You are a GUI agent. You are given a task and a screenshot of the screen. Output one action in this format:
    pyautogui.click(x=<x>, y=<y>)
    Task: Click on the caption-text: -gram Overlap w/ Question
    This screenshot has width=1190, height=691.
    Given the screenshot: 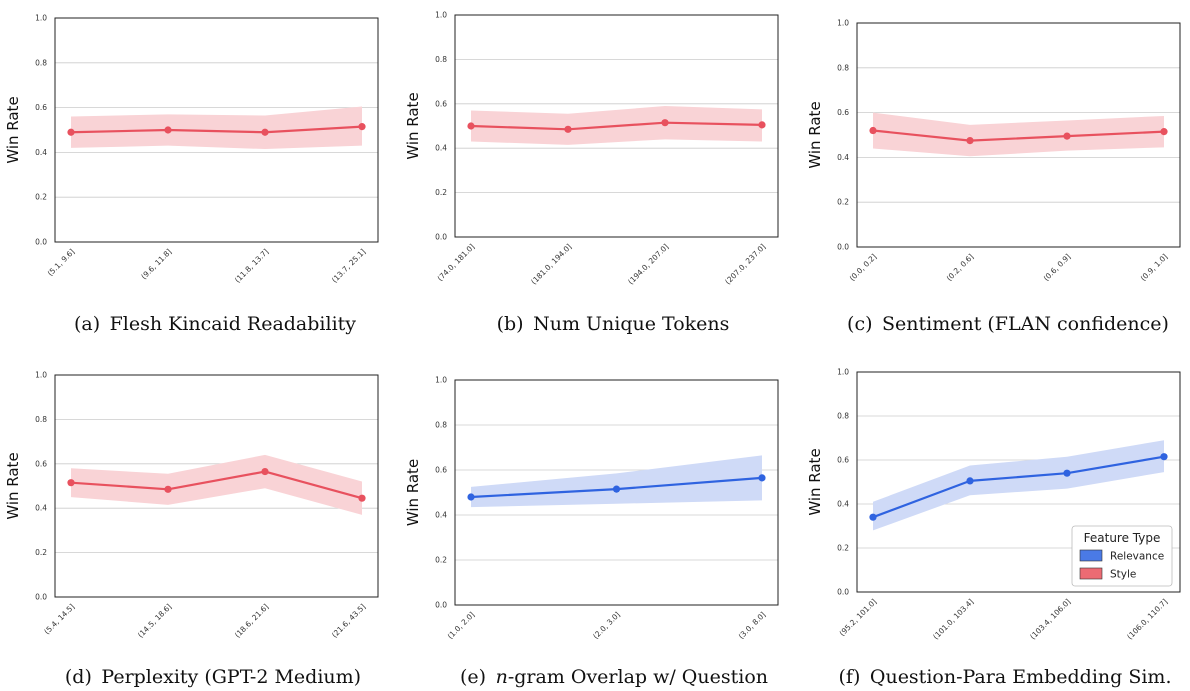 What is the action you would take?
    pyautogui.click(x=638, y=677)
    